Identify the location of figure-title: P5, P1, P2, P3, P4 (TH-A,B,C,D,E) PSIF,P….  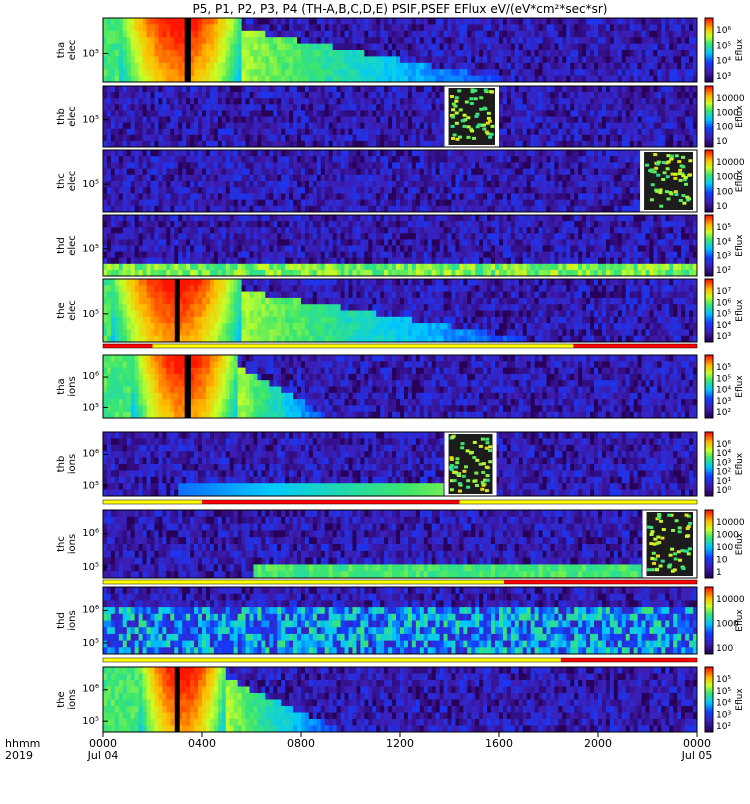
(400, 9).